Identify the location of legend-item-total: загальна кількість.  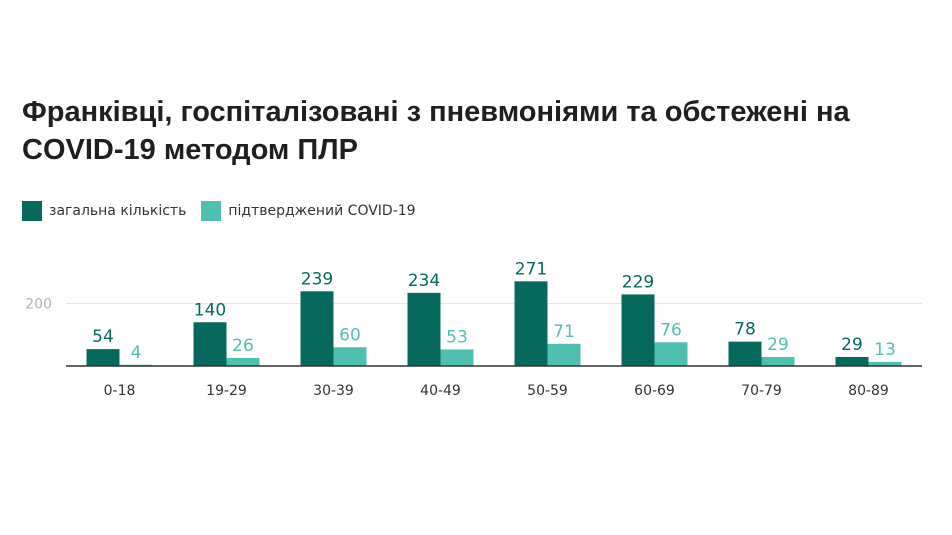
(104, 211).